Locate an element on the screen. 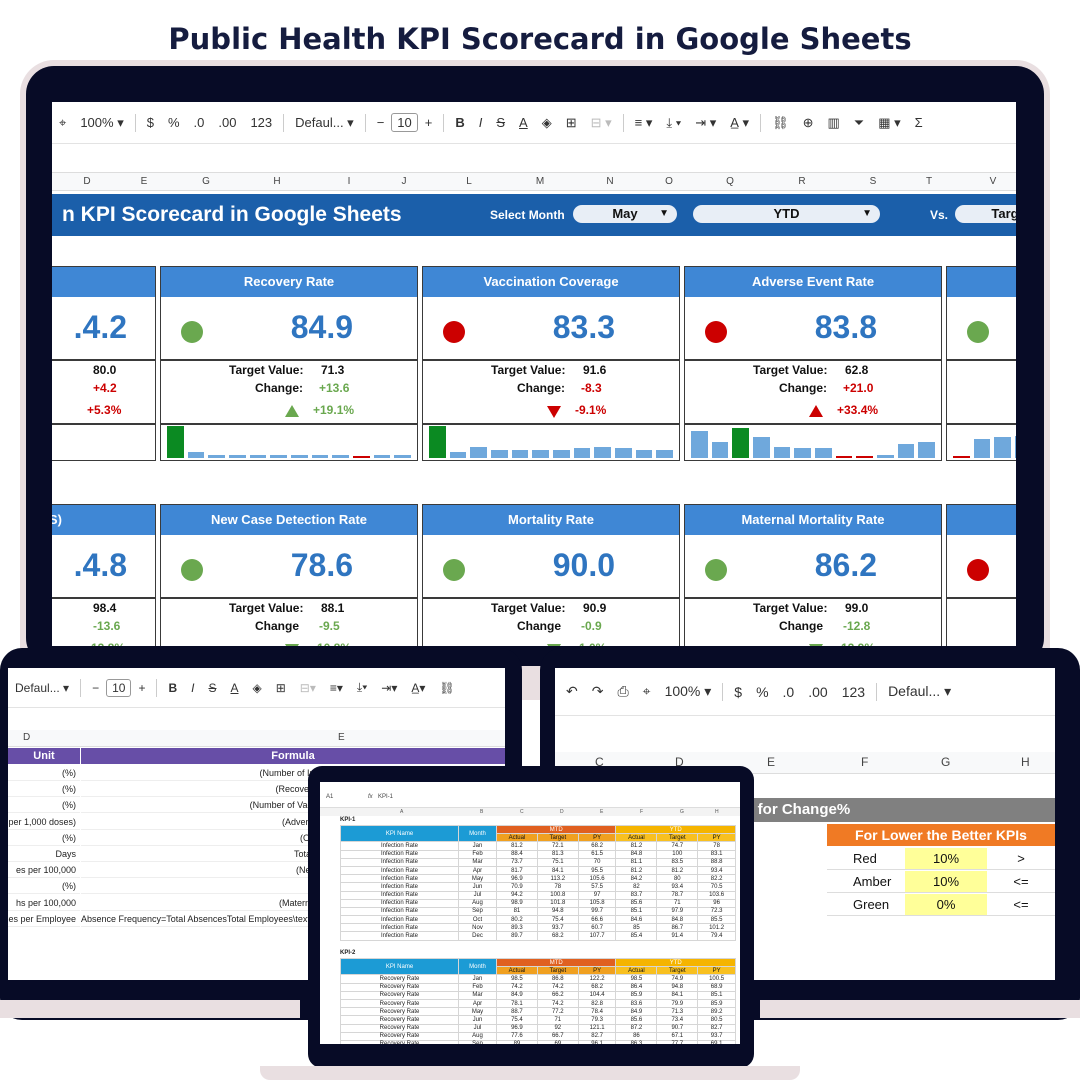 The height and width of the screenshot is (1080, 1080). table-cell: 81.2 is located at coordinates (677, 870).